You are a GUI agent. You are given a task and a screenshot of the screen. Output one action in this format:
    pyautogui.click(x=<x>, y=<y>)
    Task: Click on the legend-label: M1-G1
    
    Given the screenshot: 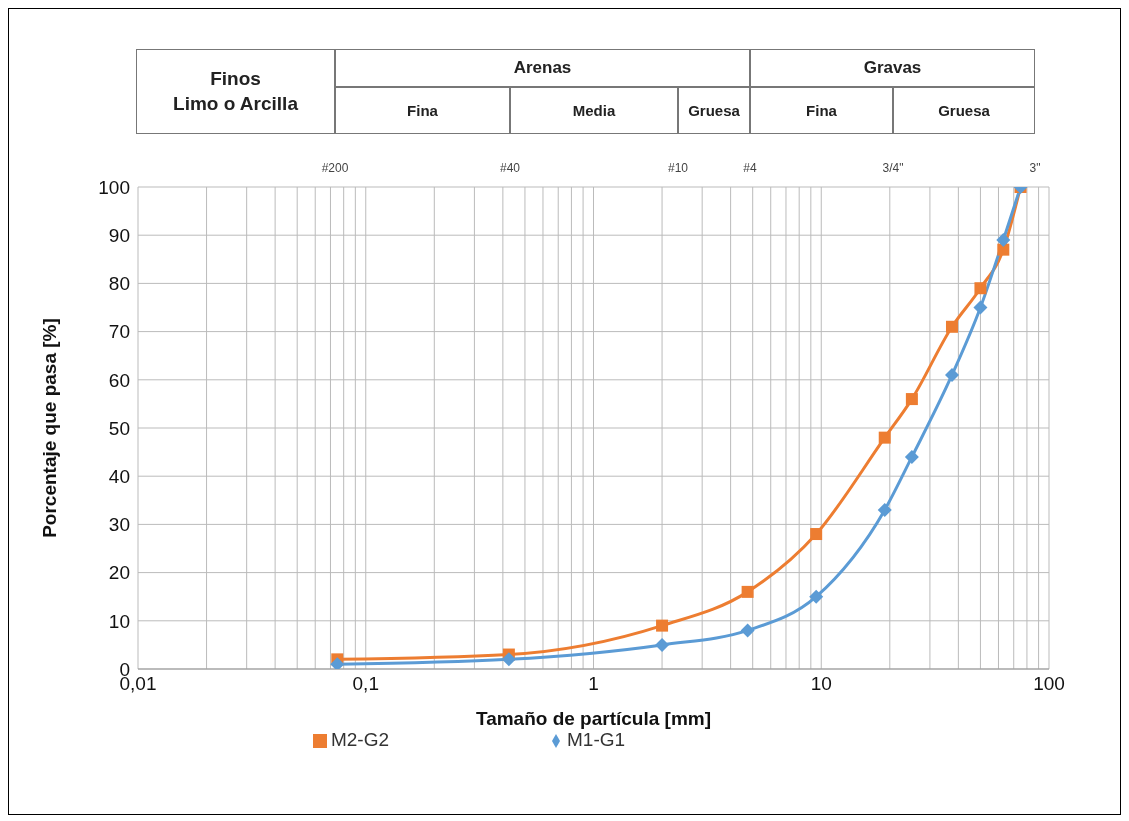 What is the action you would take?
    pyautogui.click(x=596, y=739)
    